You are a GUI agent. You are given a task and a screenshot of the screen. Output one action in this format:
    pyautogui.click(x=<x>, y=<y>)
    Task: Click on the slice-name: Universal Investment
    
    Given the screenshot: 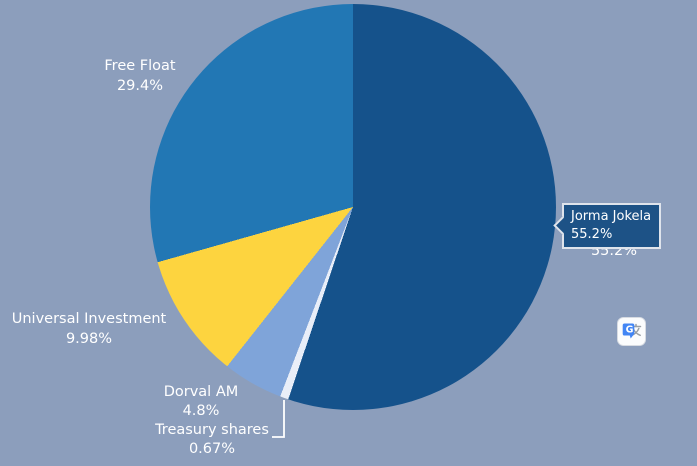 What is the action you would take?
    pyautogui.click(x=89, y=319)
    